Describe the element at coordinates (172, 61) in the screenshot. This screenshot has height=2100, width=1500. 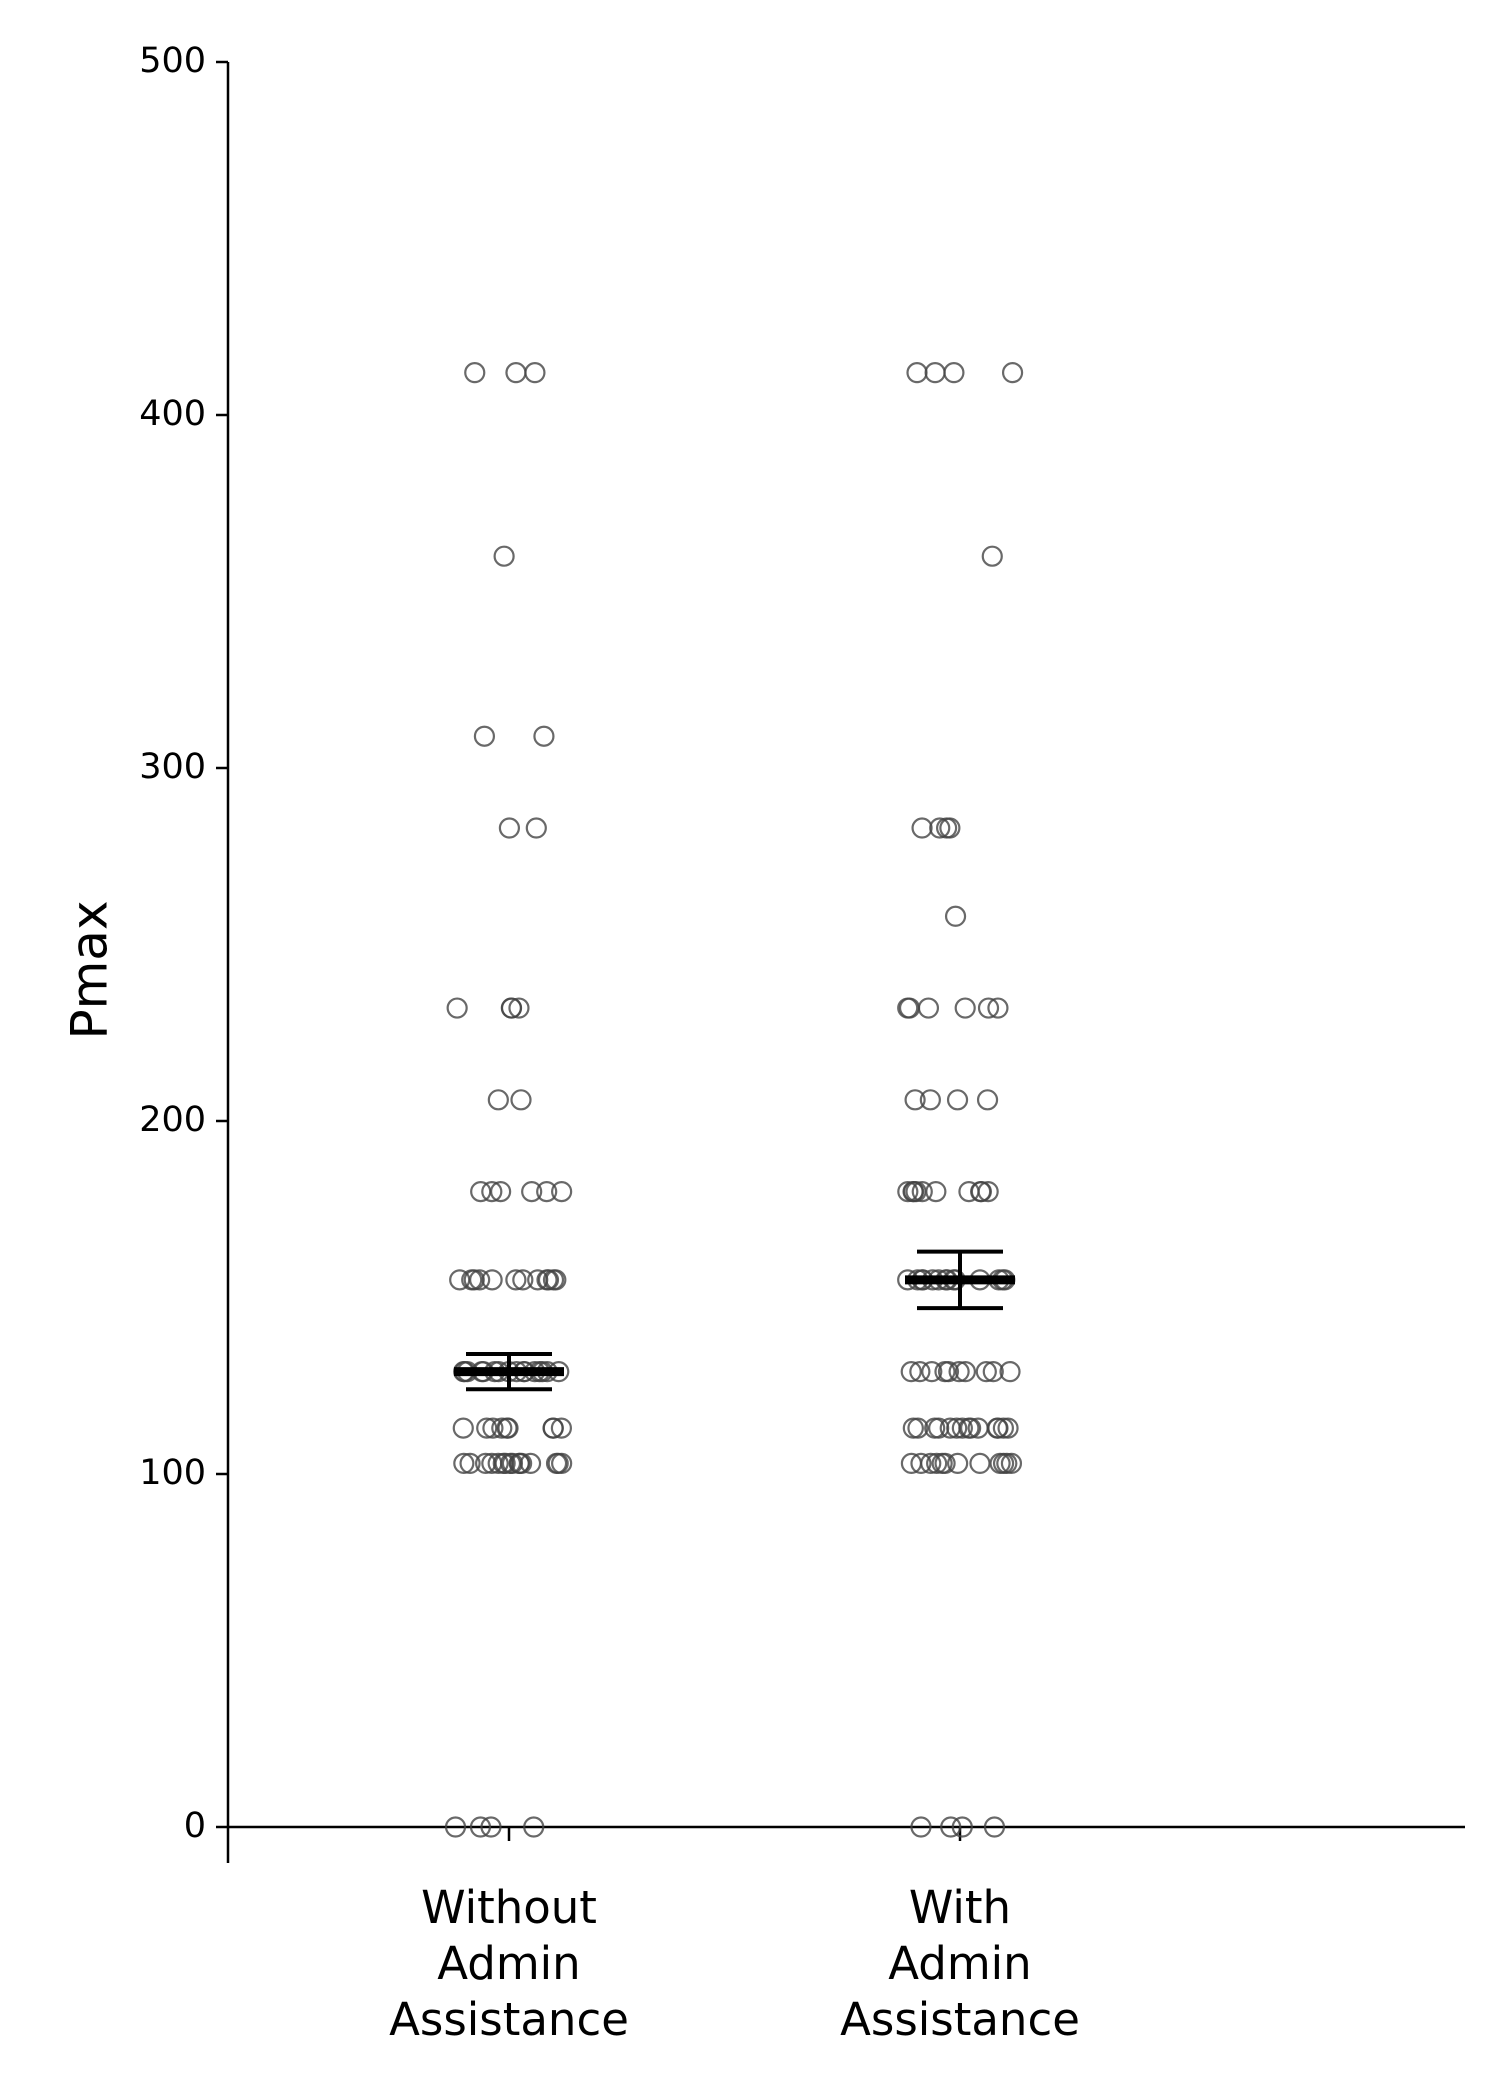
I see `y-tick-label: 500` at that location.